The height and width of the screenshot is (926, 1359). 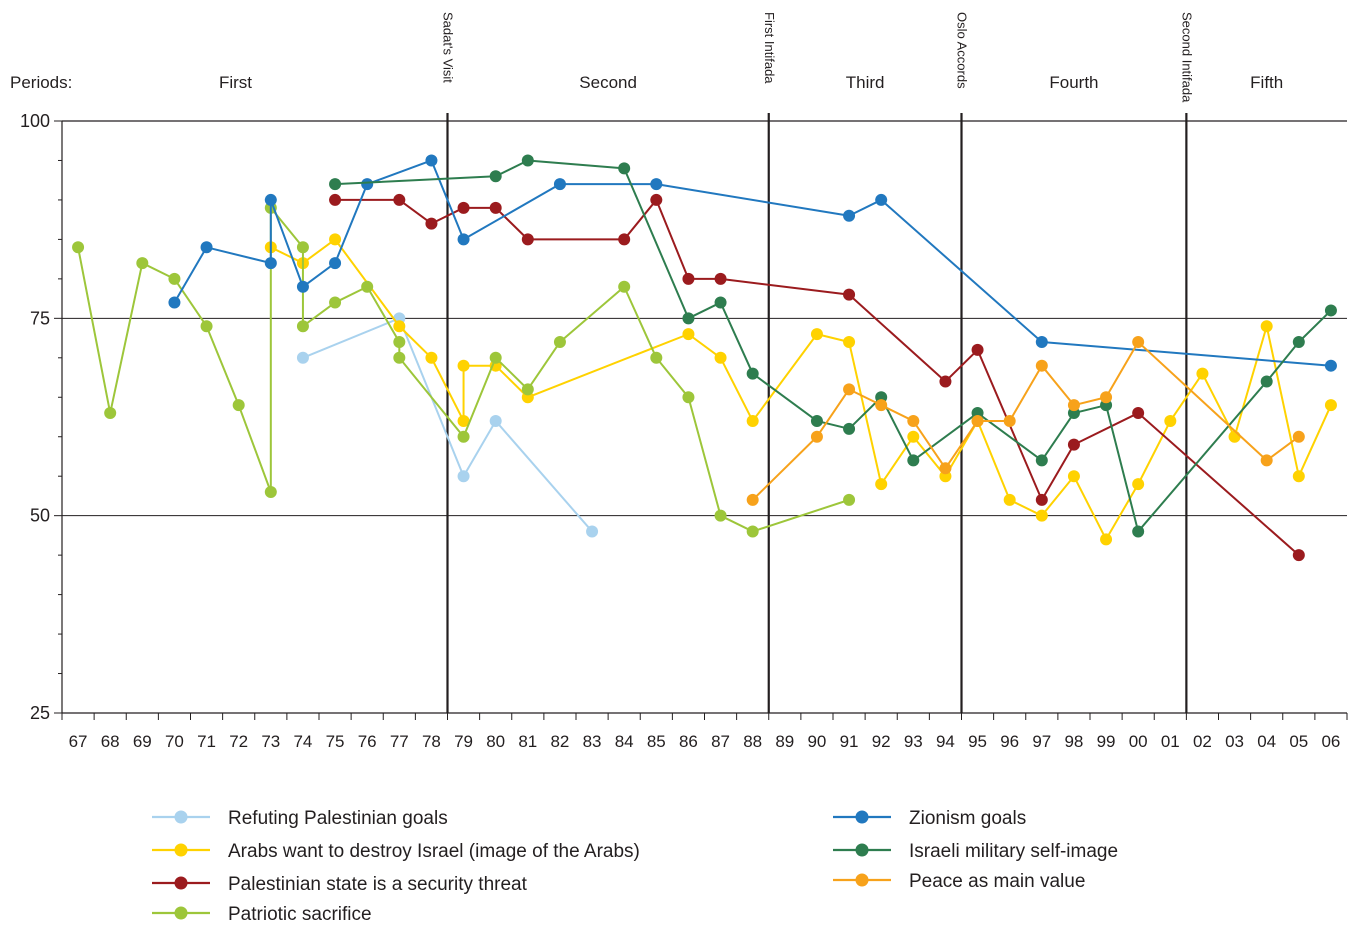 What do you see at coordinates (929, 818) in the screenshot?
I see `legend-item: Zionism goals` at bounding box center [929, 818].